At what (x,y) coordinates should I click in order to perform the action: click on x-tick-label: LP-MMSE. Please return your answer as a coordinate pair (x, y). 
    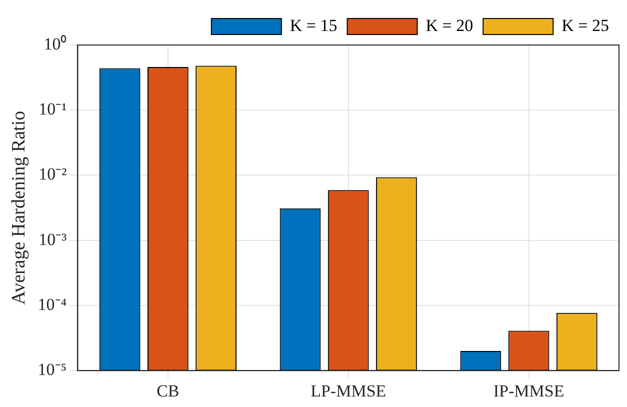
    Looking at the image, I should click on (348, 390).